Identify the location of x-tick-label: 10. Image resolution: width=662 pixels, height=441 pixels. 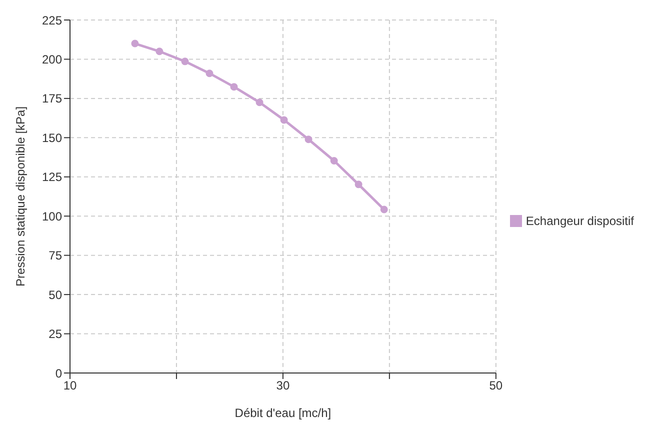
(70, 385).